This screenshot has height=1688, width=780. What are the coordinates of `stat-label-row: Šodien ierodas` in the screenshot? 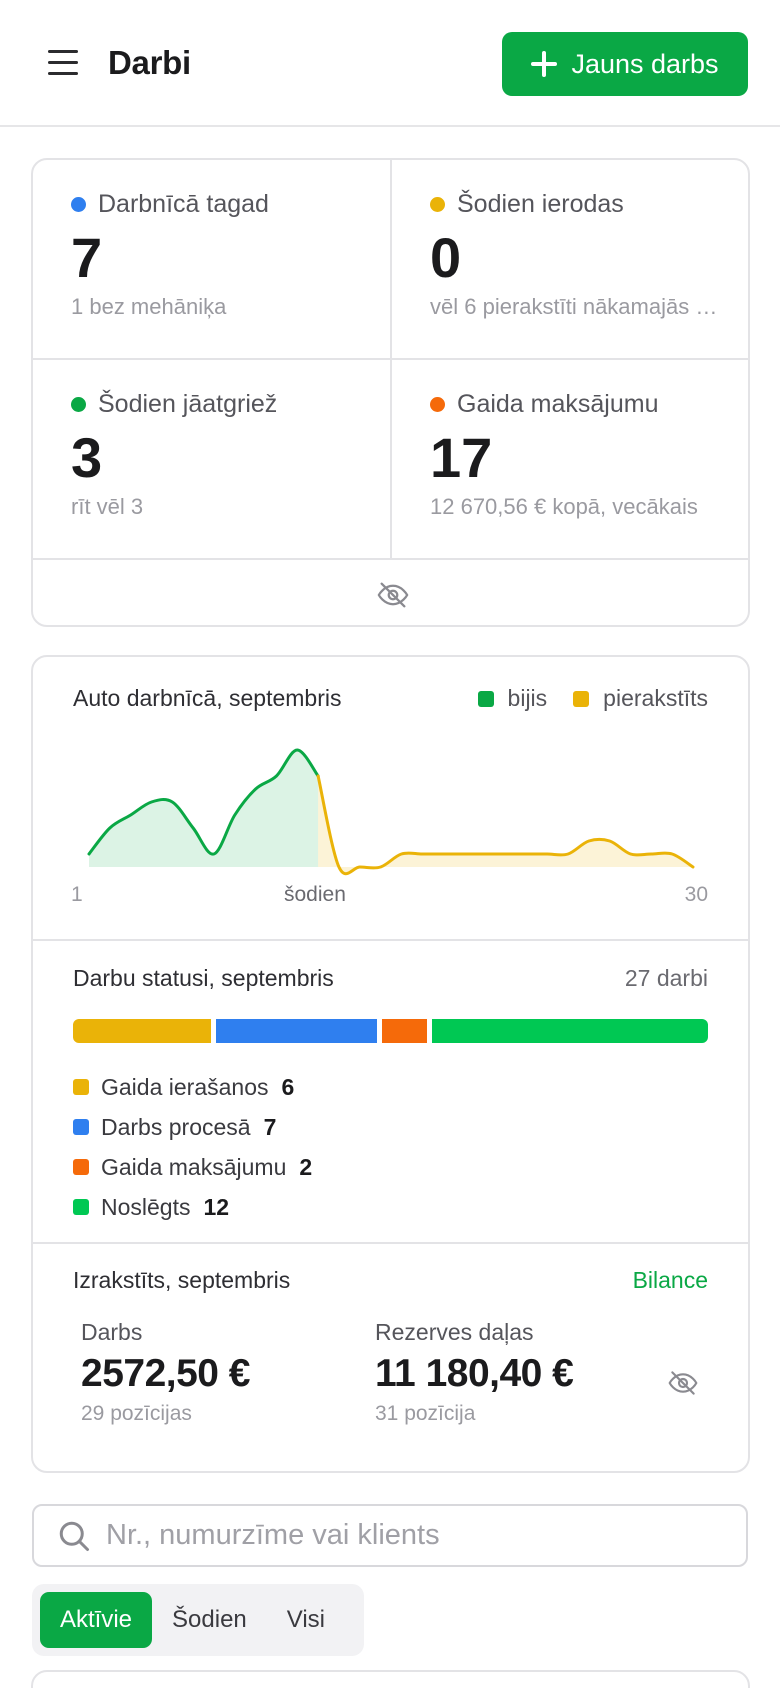 It's located at (589, 204).